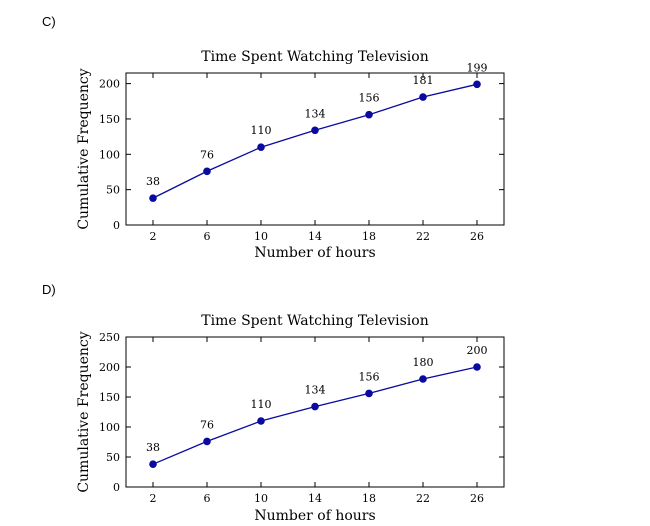 The width and height of the screenshot is (650, 526). What do you see at coordinates (423, 80) in the screenshot?
I see `data-label: 181` at bounding box center [423, 80].